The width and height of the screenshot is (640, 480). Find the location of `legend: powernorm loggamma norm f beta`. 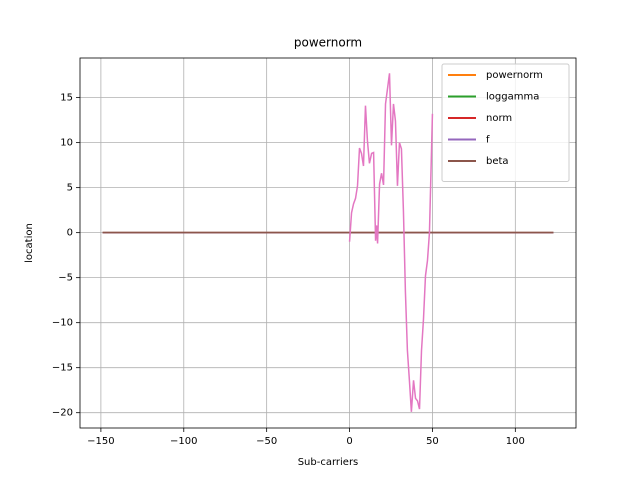

legend: powernorm loggamma norm f beta is located at coordinates (505, 122).